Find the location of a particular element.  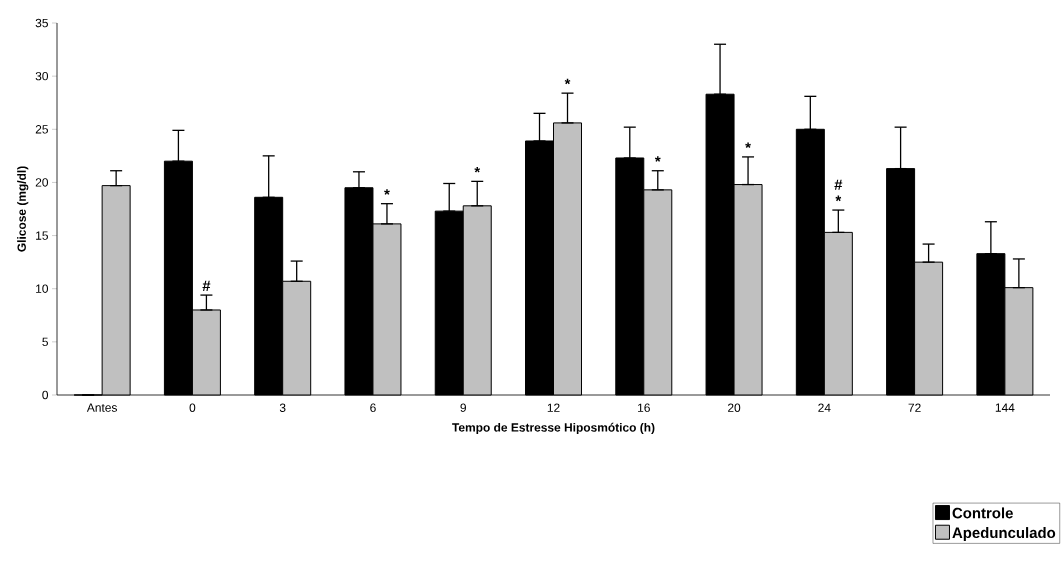

y-tick-label: 35 is located at coordinates (41, 23).